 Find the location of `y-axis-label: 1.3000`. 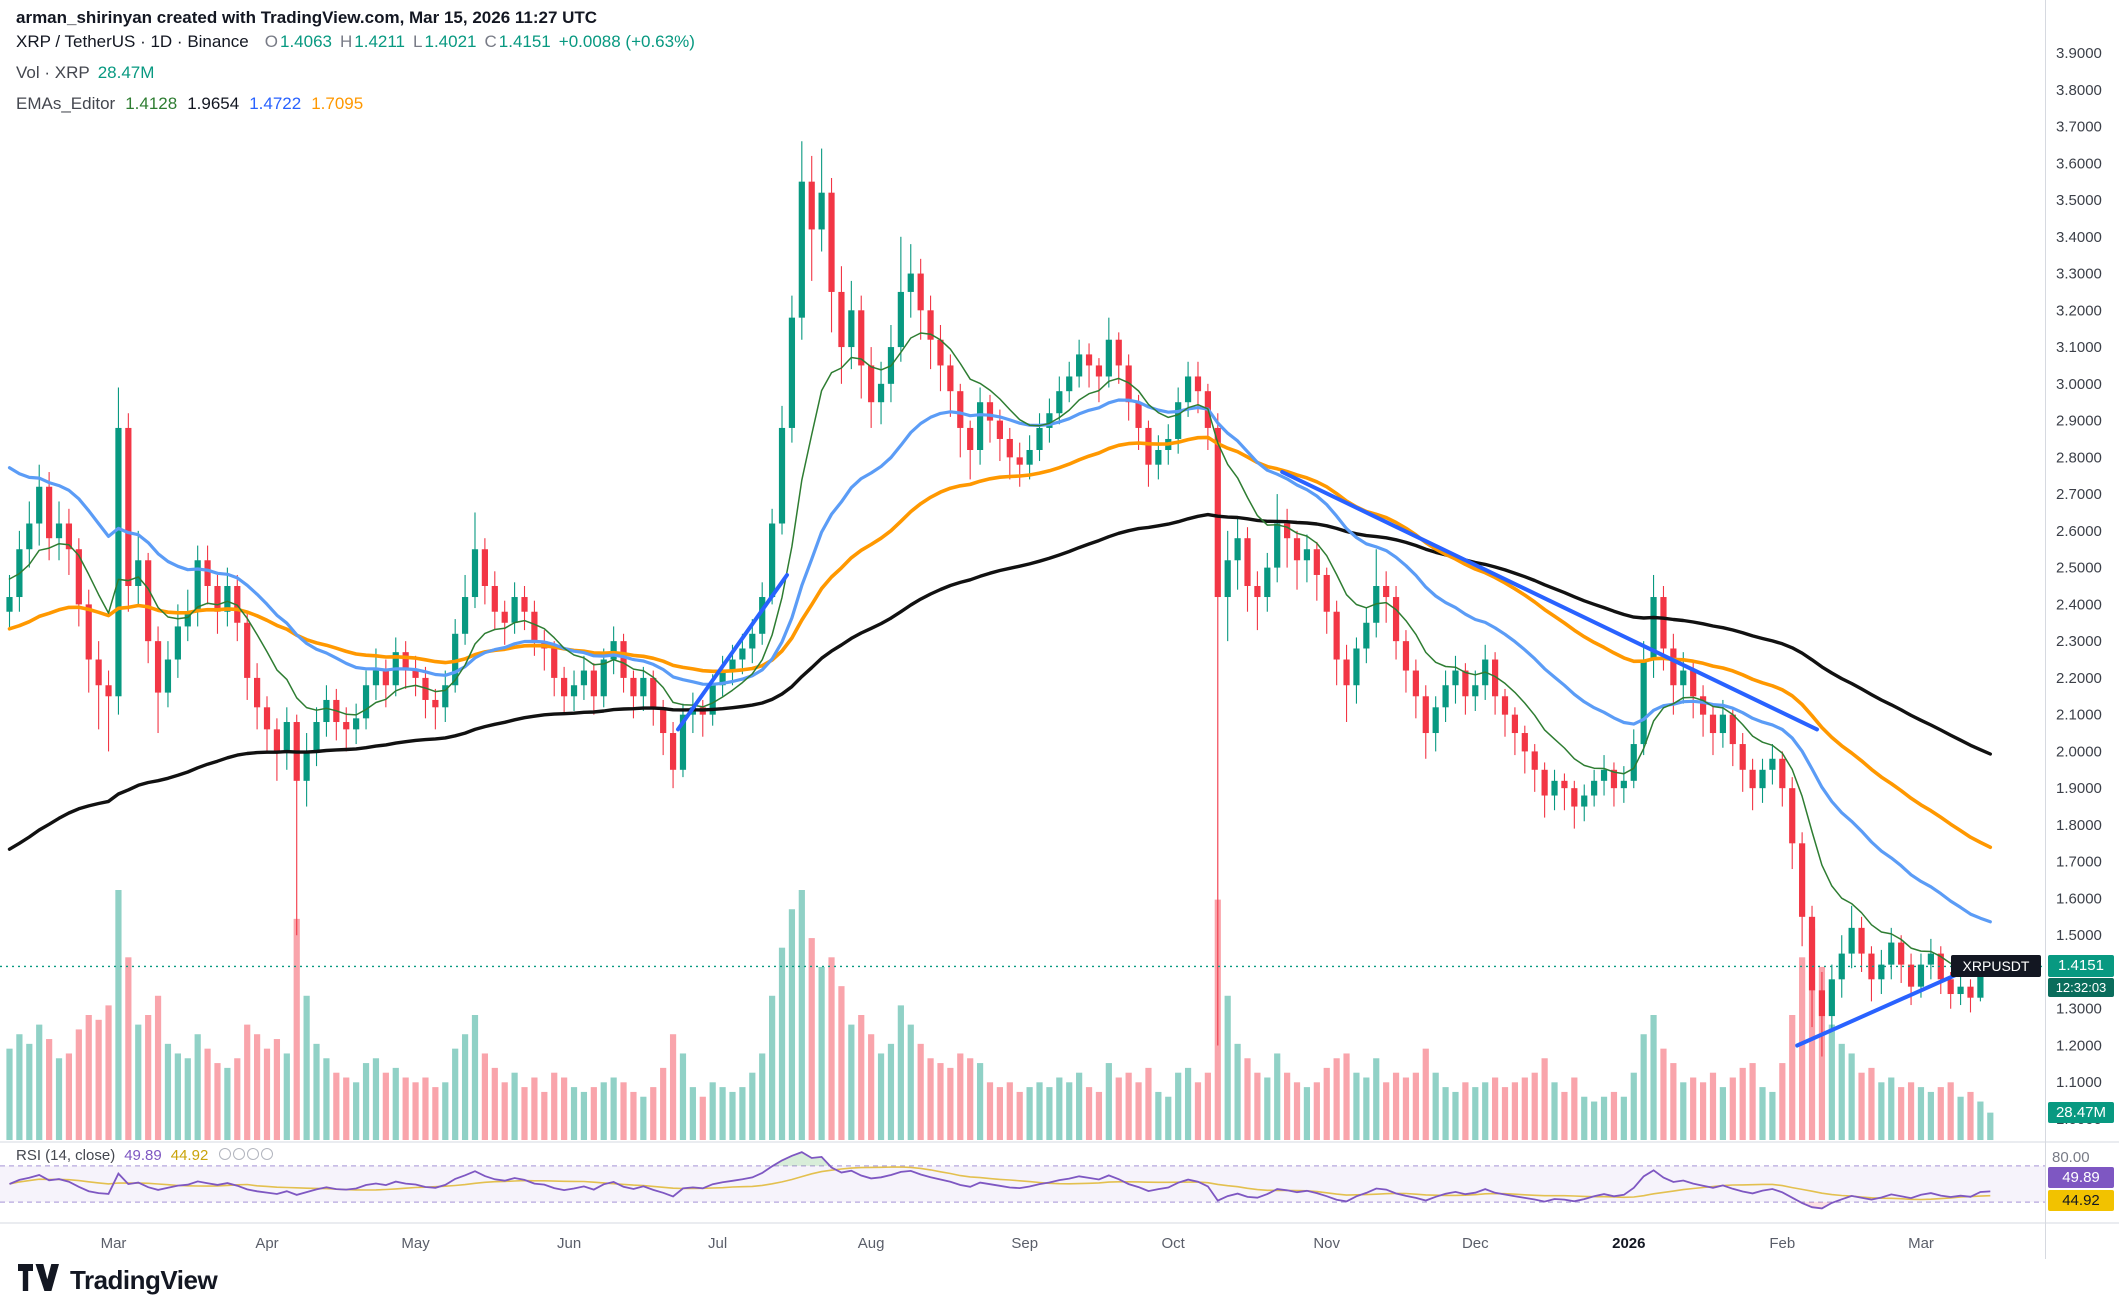

y-axis-label: 1.3000 is located at coordinates (2079, 1009).